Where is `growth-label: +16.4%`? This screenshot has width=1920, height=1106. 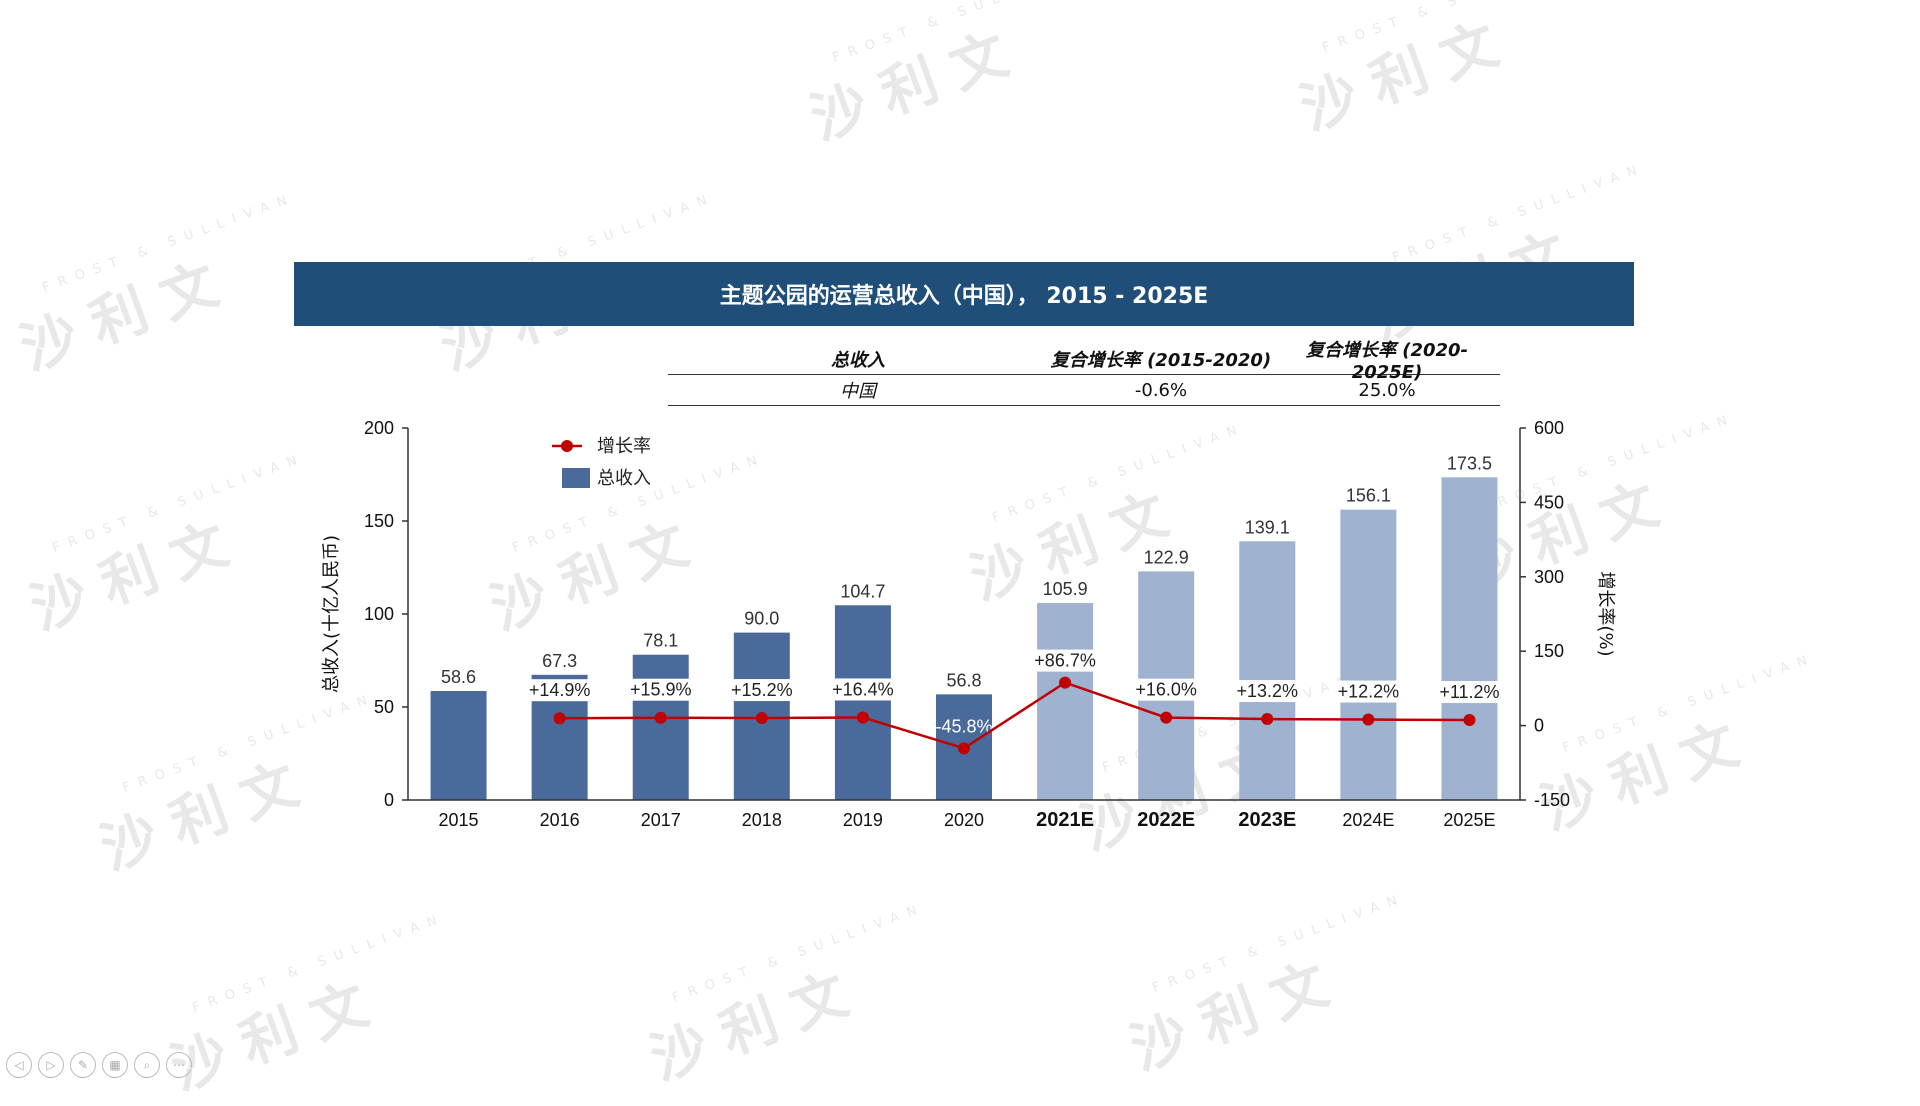
growth-label: +16.4% is located at coordinates (863, 689).